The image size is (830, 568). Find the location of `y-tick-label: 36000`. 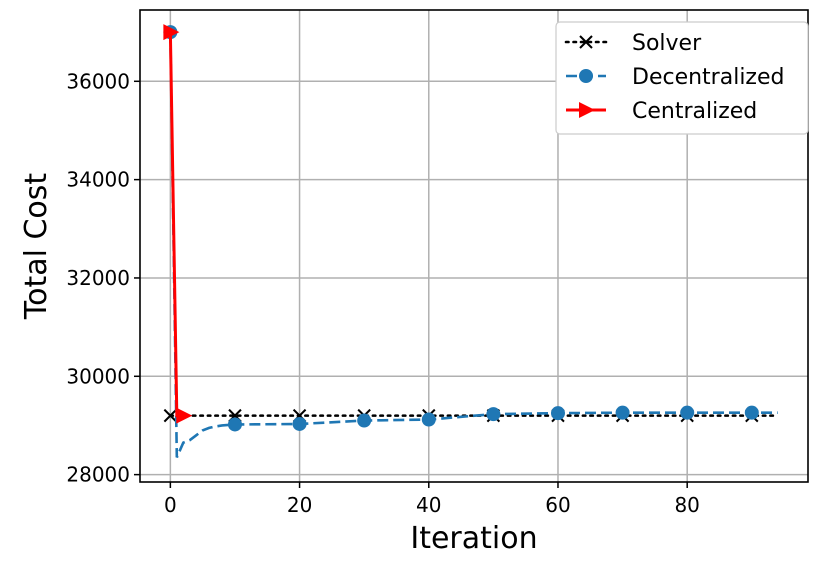

y-tick-label: 36000 is located at coordinates (98, 81).